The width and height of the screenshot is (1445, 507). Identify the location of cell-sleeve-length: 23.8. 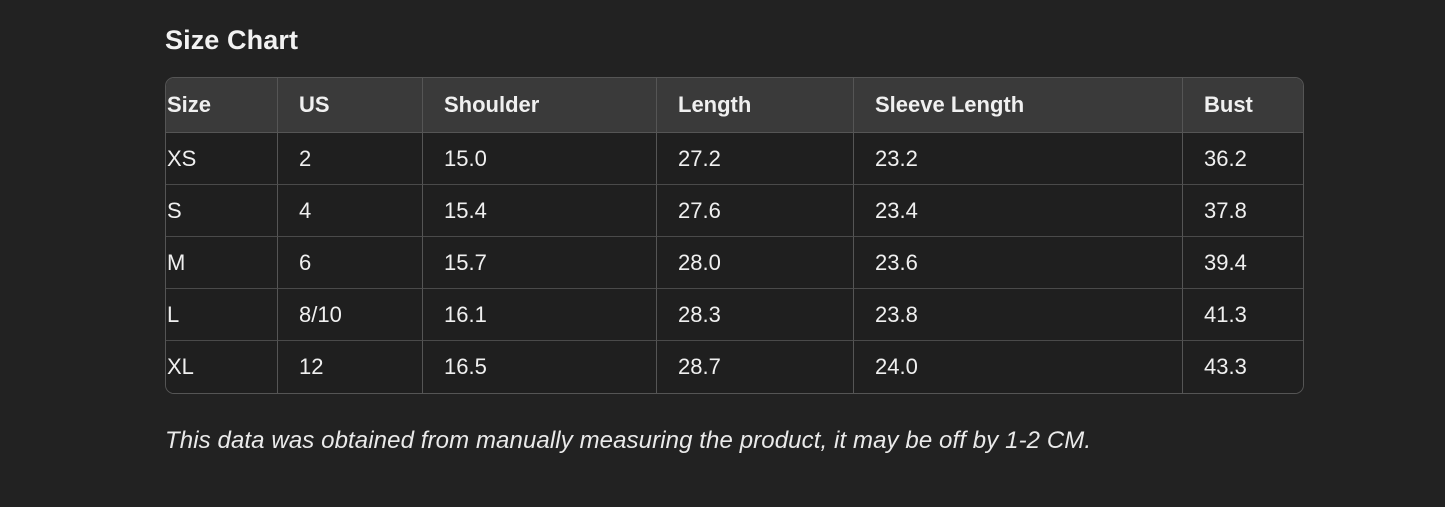
(1018, 315).